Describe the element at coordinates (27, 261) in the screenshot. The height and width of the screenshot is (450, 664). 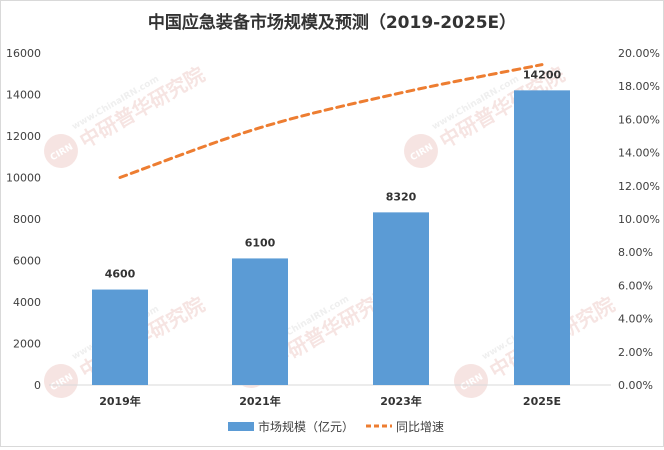
I see `y-left-tick-label: 6000` at that location.